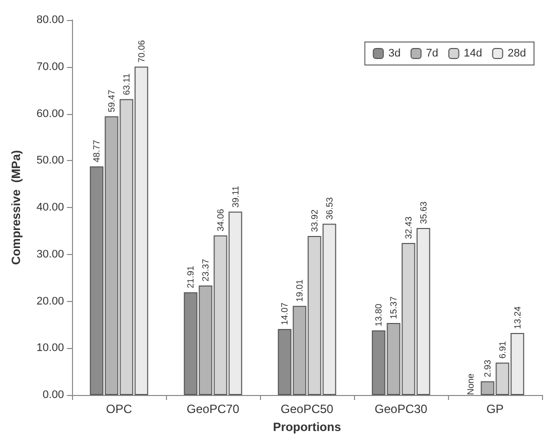  What do you see at coordinates (285, 314) in the screenshot?
I see `data-label: 14.07` at bounding box center [285, 314].